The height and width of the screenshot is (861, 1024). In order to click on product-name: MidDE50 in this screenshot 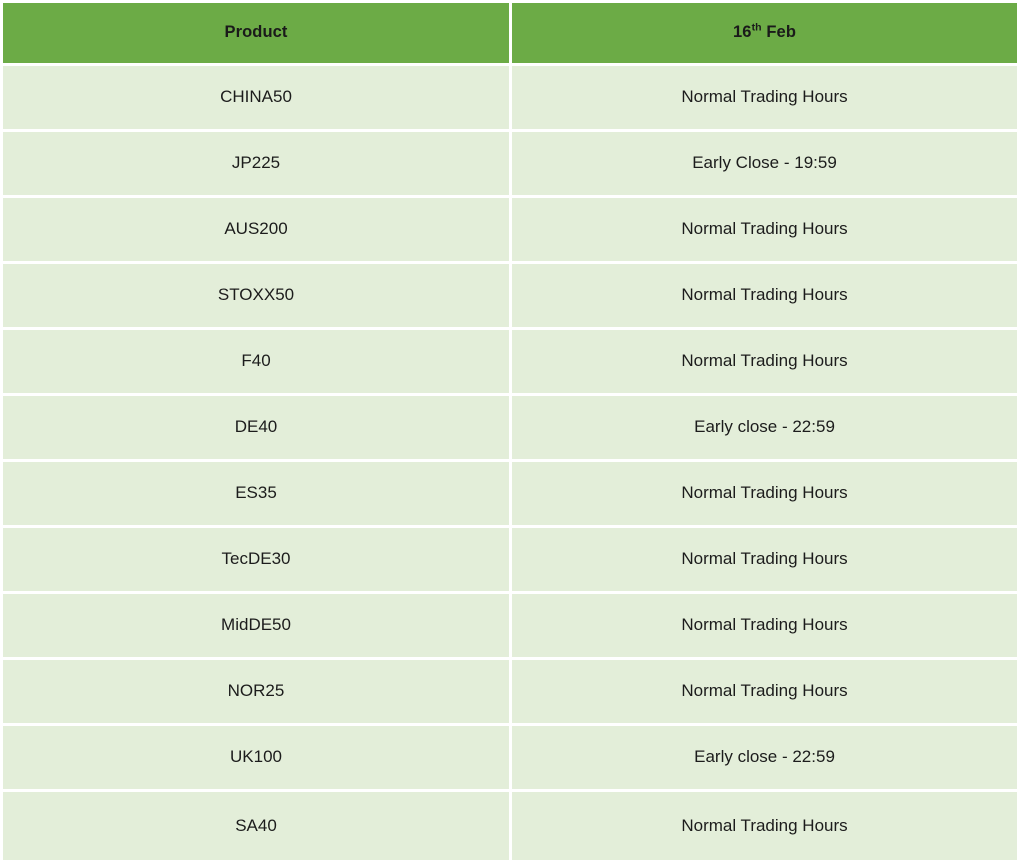, I will do `click(256, 625)`.